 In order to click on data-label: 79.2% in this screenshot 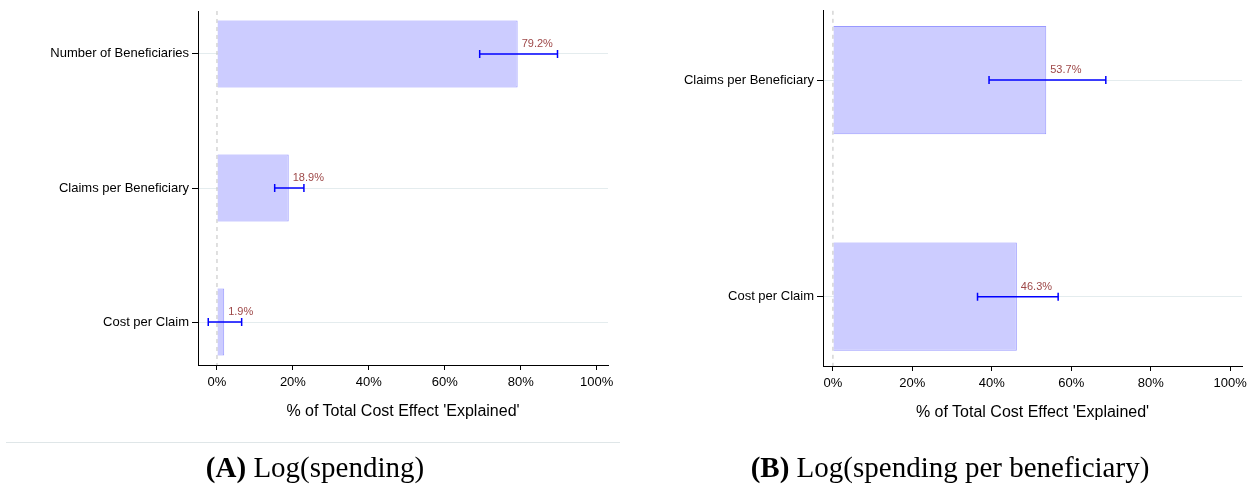, I will do `click(537, 42)`.